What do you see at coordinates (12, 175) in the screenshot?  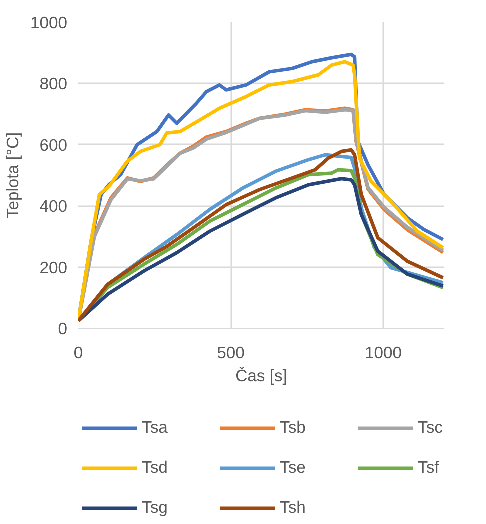 I see `y-axis-title: Teplota [°C]` at bounding box center [12, 175].